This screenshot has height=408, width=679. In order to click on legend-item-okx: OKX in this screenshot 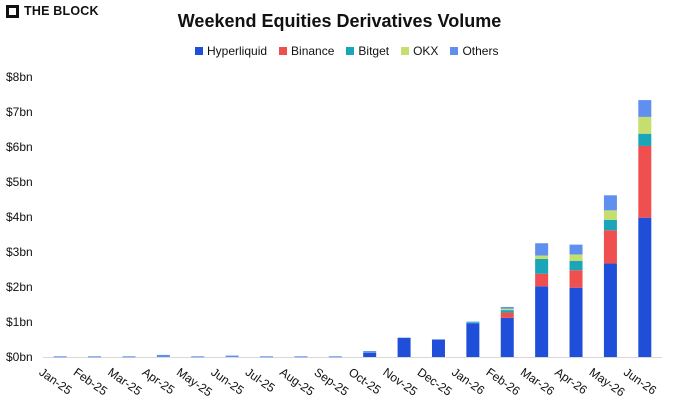, I will do `click(419, 51)`.